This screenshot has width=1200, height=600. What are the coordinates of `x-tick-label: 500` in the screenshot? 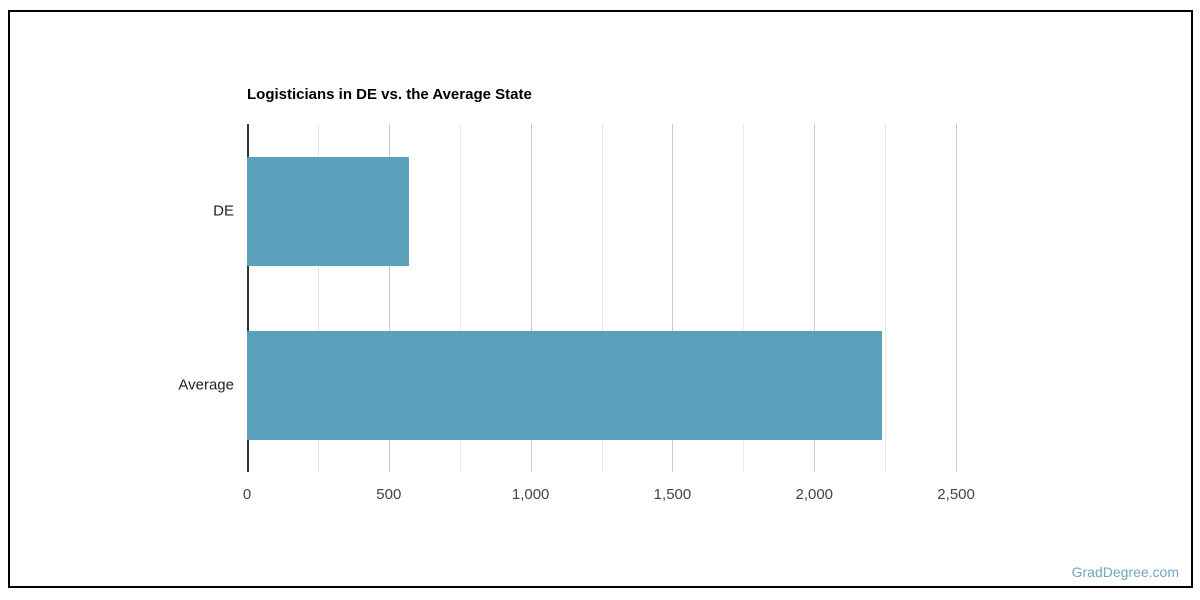 It's located at (389, 494).